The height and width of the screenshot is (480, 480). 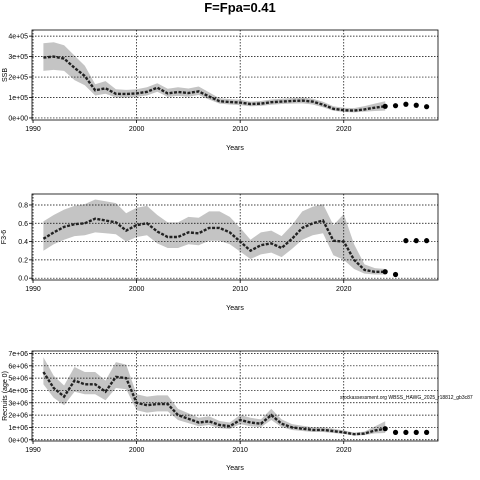 What do you see at coordinates (240, 7) in the screenshot?
I see `figure-title: F=Fpa=0.41` at bounding box center [240, 7].